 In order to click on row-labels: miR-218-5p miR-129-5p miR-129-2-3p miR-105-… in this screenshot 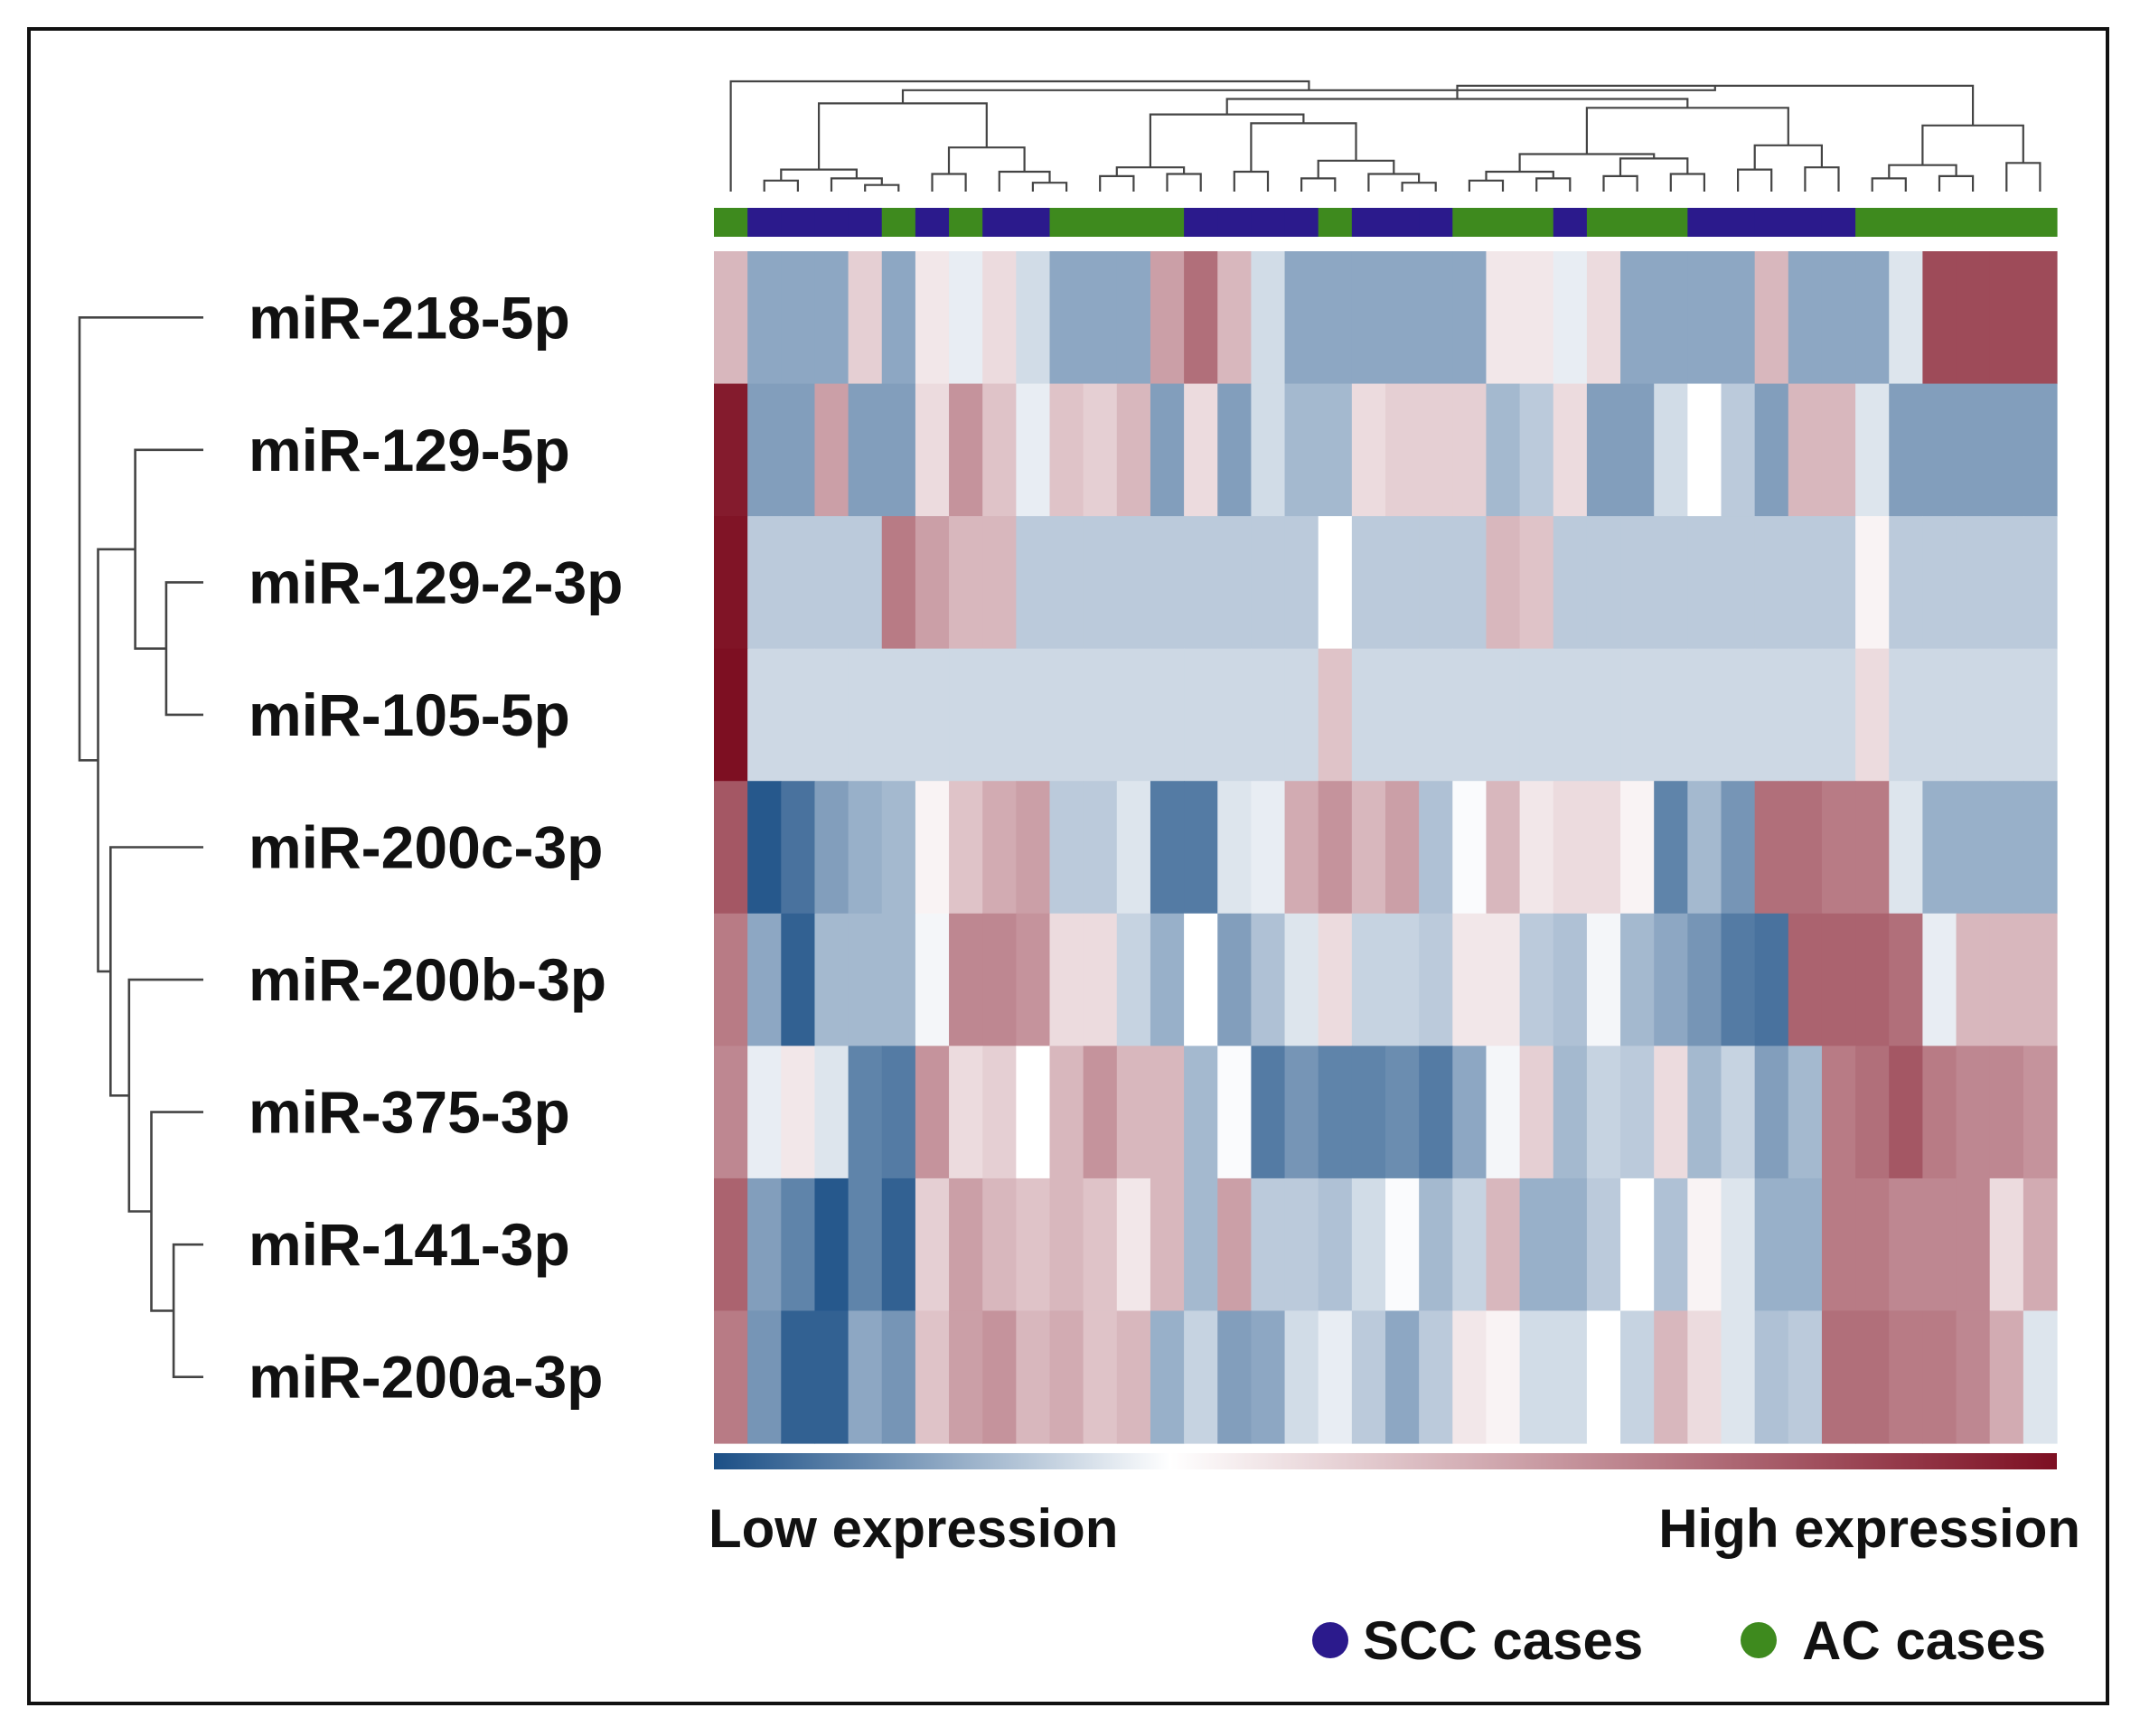, I will do `click(436, 847)`.